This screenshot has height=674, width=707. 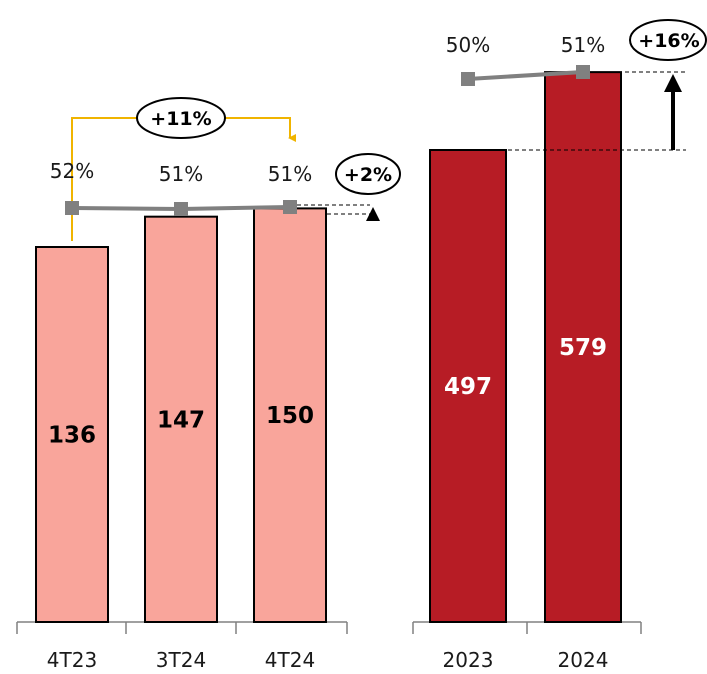 I want to click on bar-2024, so click(x=583, y=347).